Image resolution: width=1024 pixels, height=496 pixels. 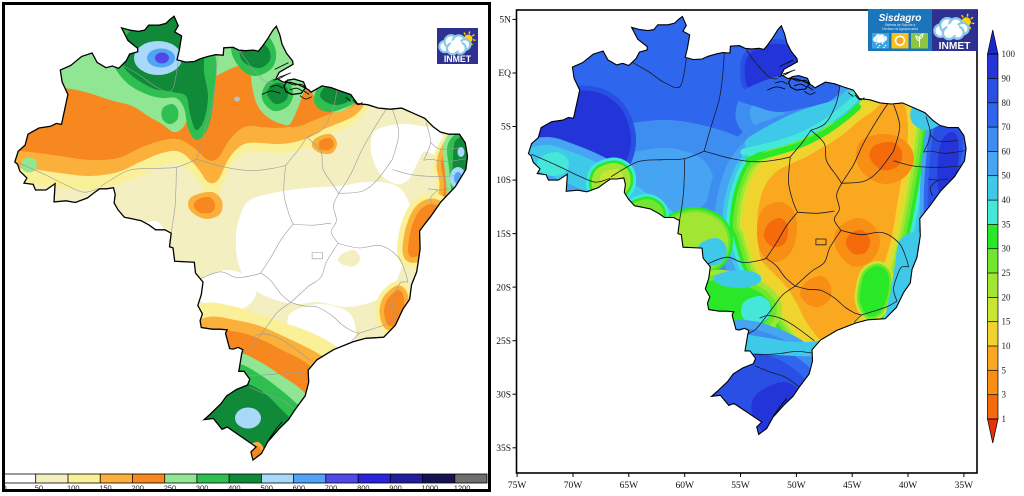 I want to click on svg-text: 700, so click(x=331, y=488).